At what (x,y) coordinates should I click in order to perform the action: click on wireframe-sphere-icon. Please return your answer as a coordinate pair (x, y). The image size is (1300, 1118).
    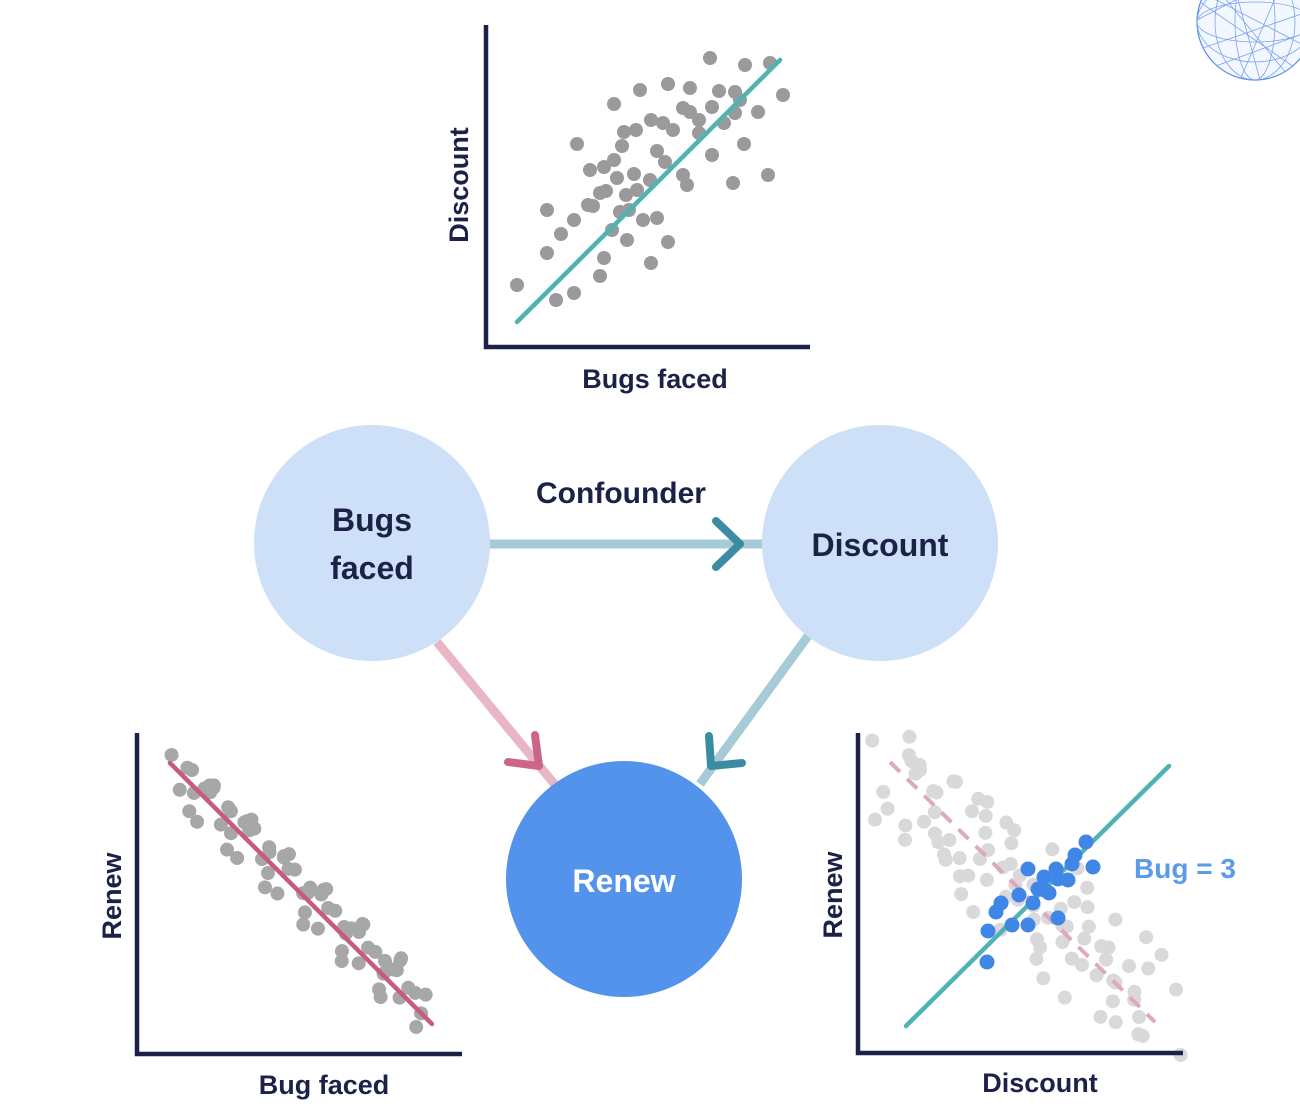
    Looking at the image, I should click on (1248, 40).